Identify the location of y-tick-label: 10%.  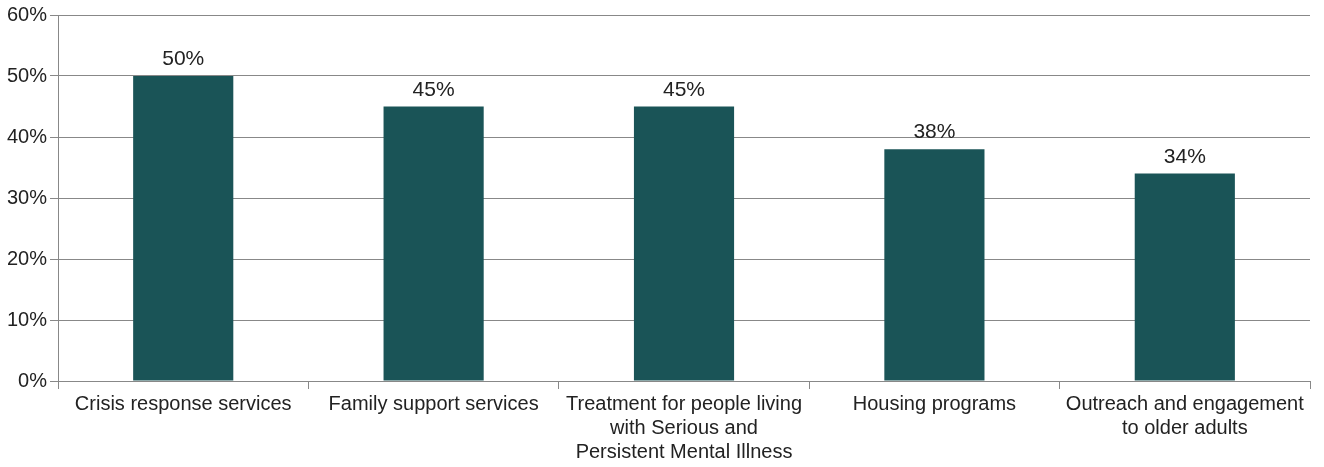
(27, 318).